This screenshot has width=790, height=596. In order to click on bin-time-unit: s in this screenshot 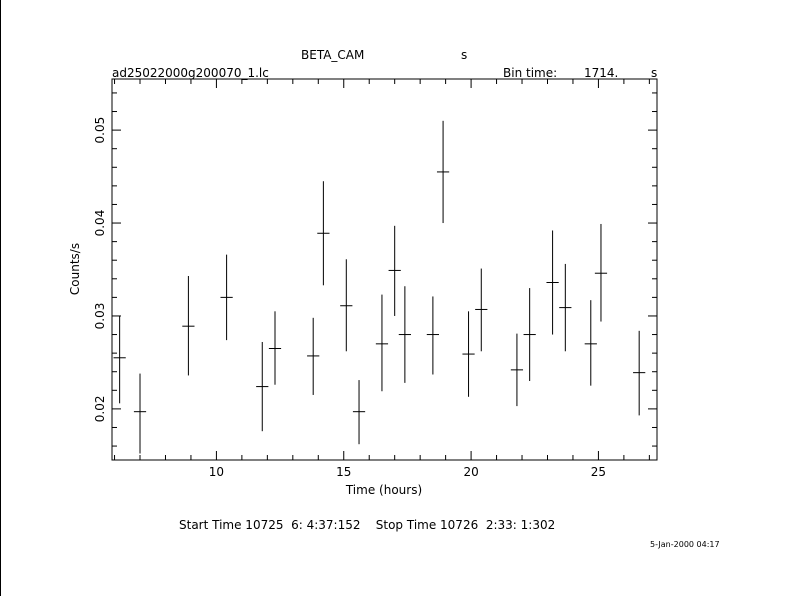, I will do `click(654, 73)`.